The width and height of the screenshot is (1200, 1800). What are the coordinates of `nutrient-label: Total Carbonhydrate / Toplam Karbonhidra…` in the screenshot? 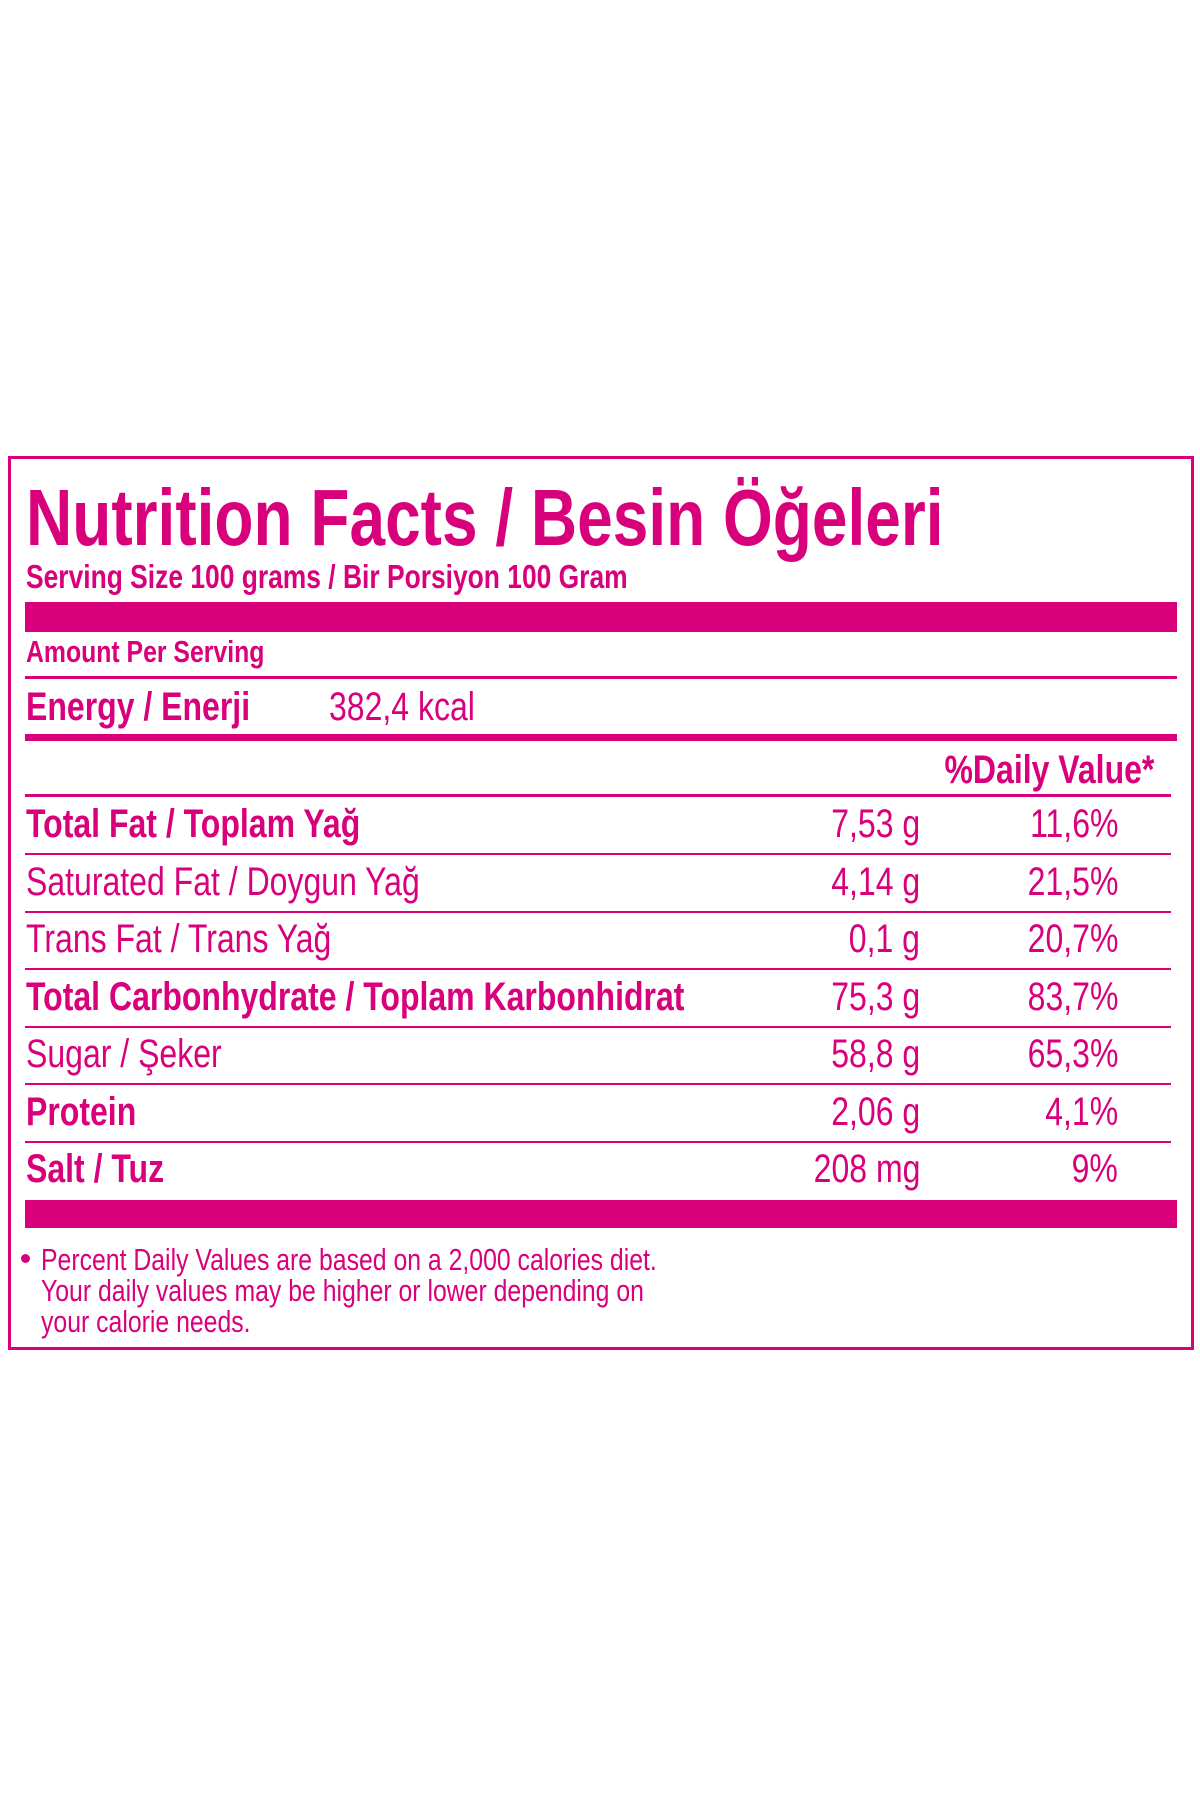 It's located at (355, 996).